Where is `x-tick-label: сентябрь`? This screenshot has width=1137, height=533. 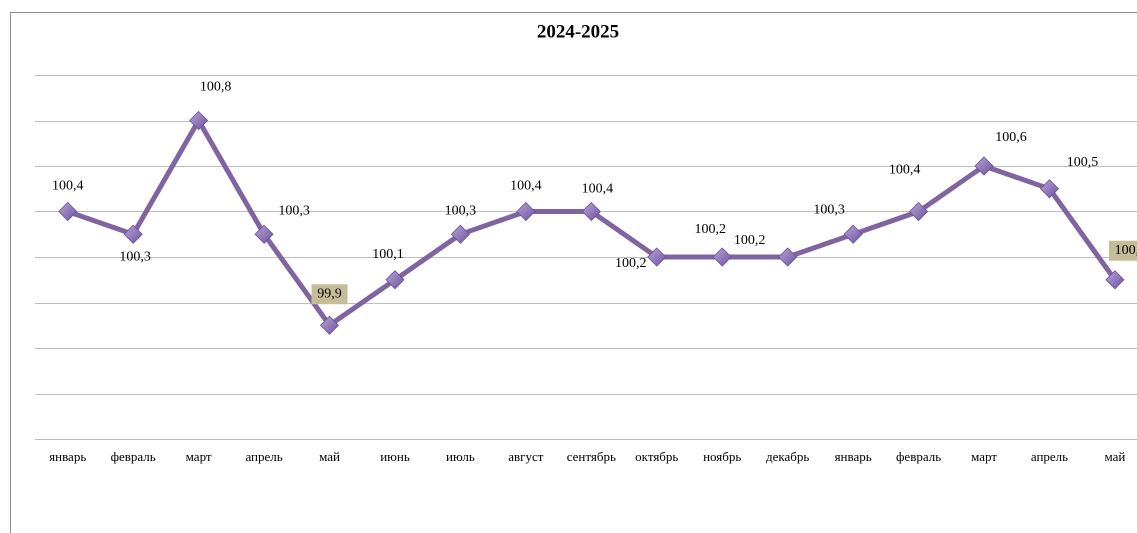 x-tick-label: сентябрь is located at coordinates (591, 456).